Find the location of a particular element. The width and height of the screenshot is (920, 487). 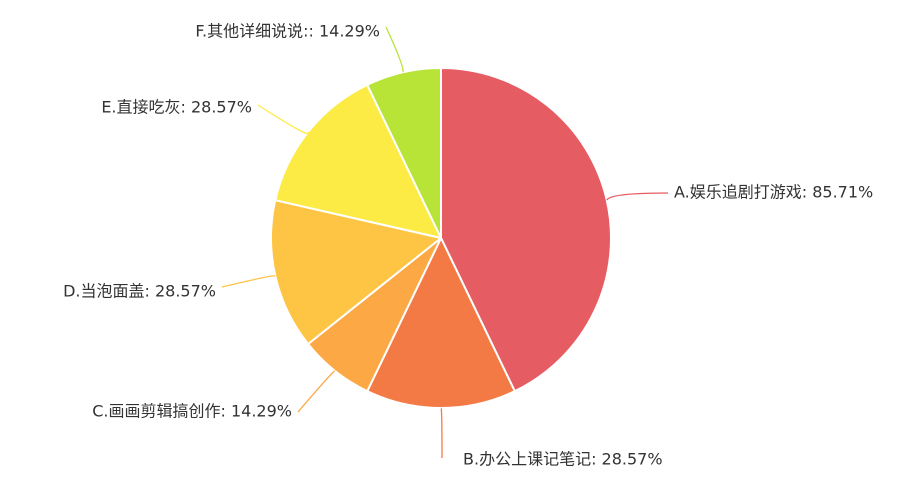

slice-label: E.直接吃灰: 28.57% is located at coordinates (176, 107).